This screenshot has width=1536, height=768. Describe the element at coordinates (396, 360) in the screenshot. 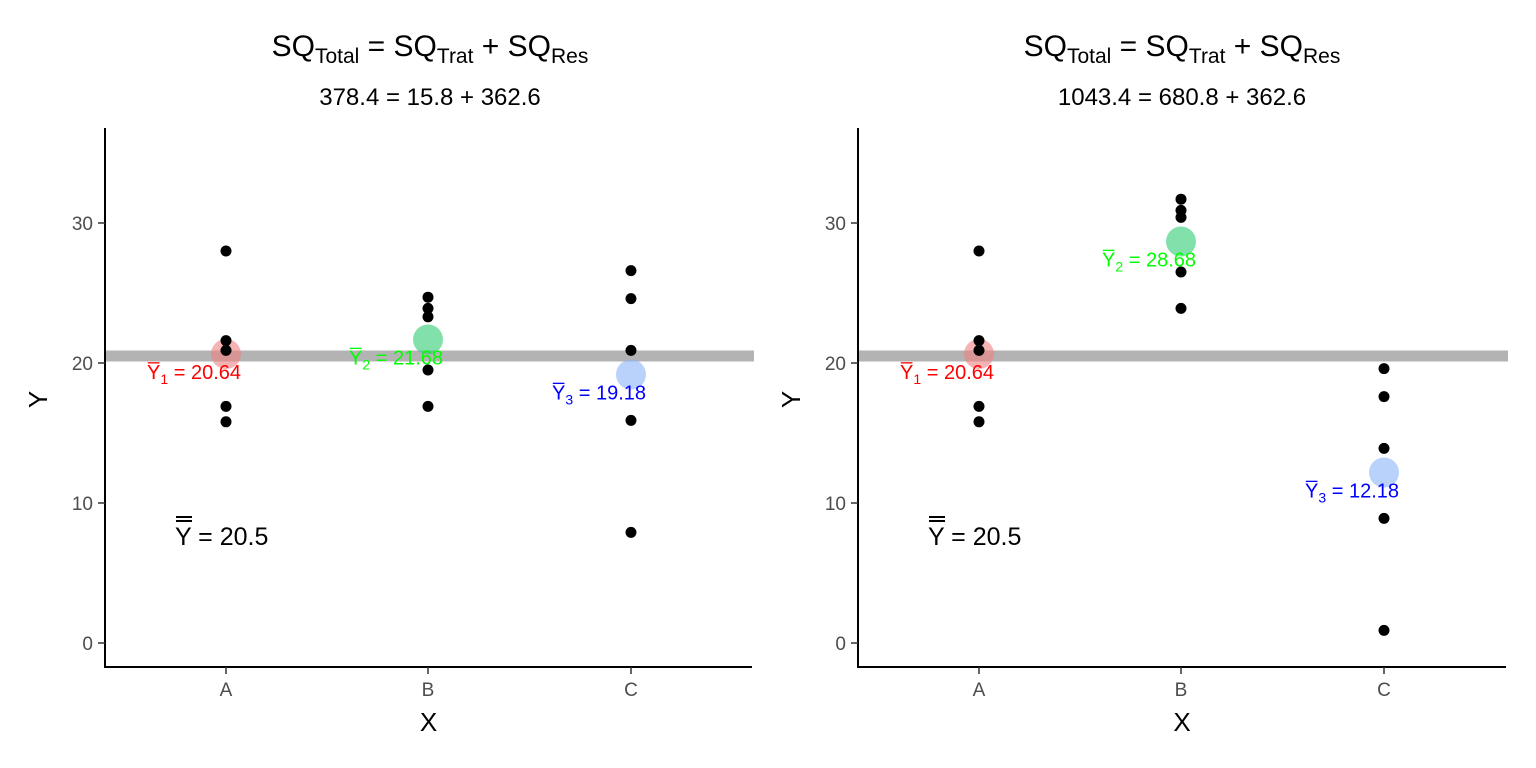

I see `group-mean-label: Y̅2 = 21.68` at that location.